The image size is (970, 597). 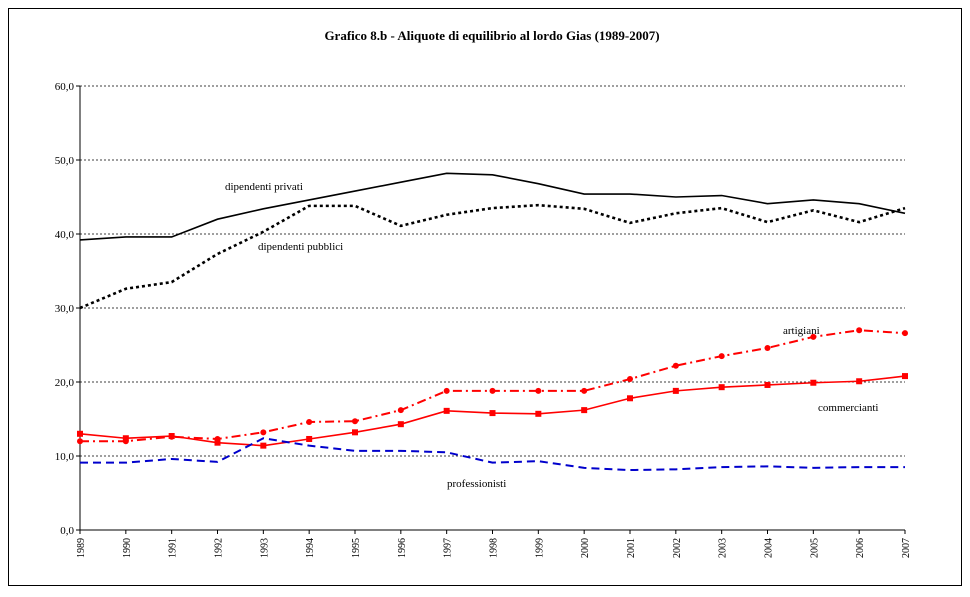 What do you see at coordinates (723, 548) in the screenshot?
I see `x-tick-label: 2003` at bounding box center [723, 548].